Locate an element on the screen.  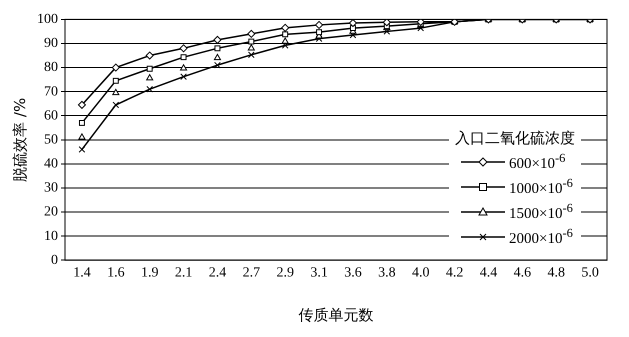
y-tick-label: 100 is located at coordinates (47, 20).